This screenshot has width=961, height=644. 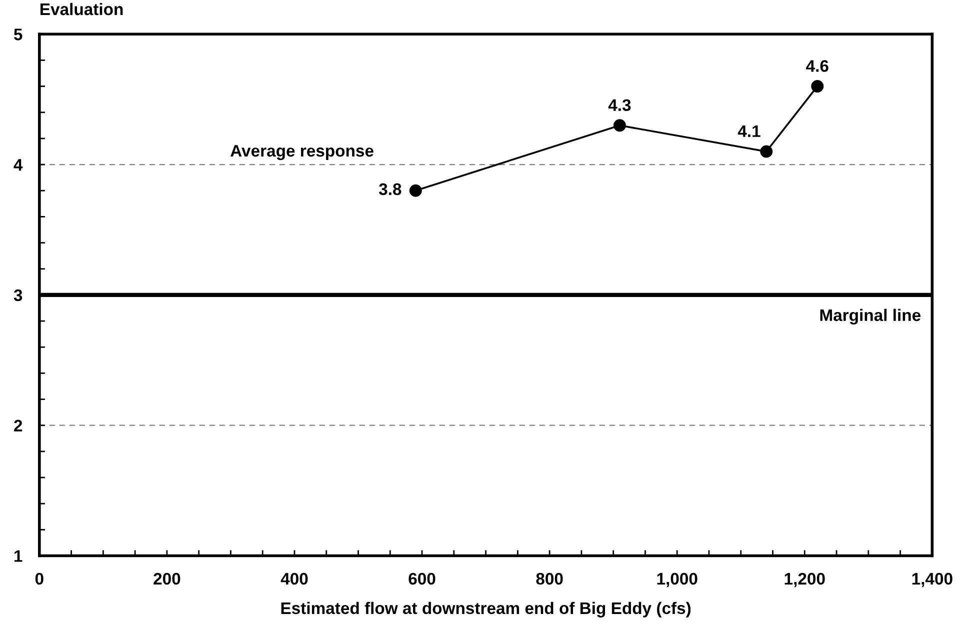 I want to click on x-tick-label: 800, so click(x=549, y=578).